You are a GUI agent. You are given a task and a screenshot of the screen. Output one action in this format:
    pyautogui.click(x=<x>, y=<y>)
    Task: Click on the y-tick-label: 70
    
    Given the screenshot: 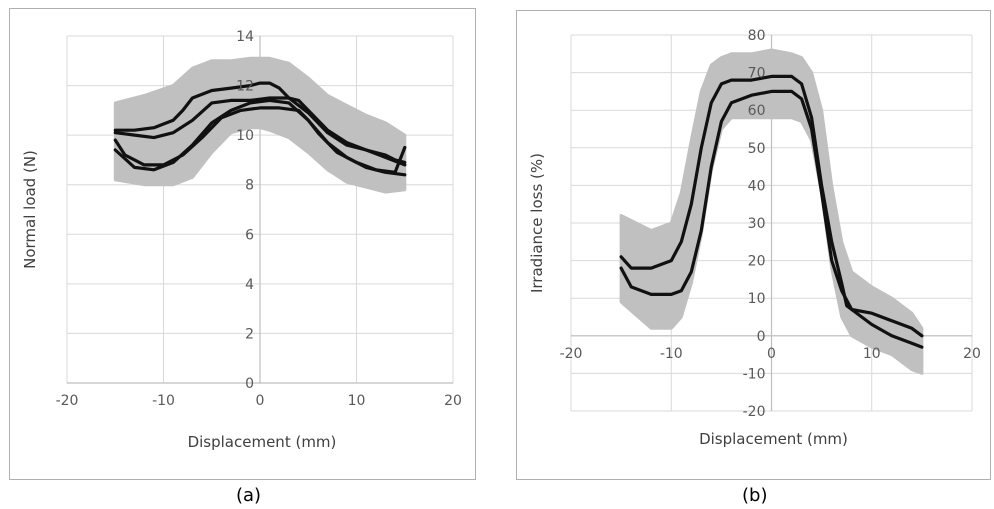 What is the action you would take?
    pyautogui.click(x=757, y=74)
    